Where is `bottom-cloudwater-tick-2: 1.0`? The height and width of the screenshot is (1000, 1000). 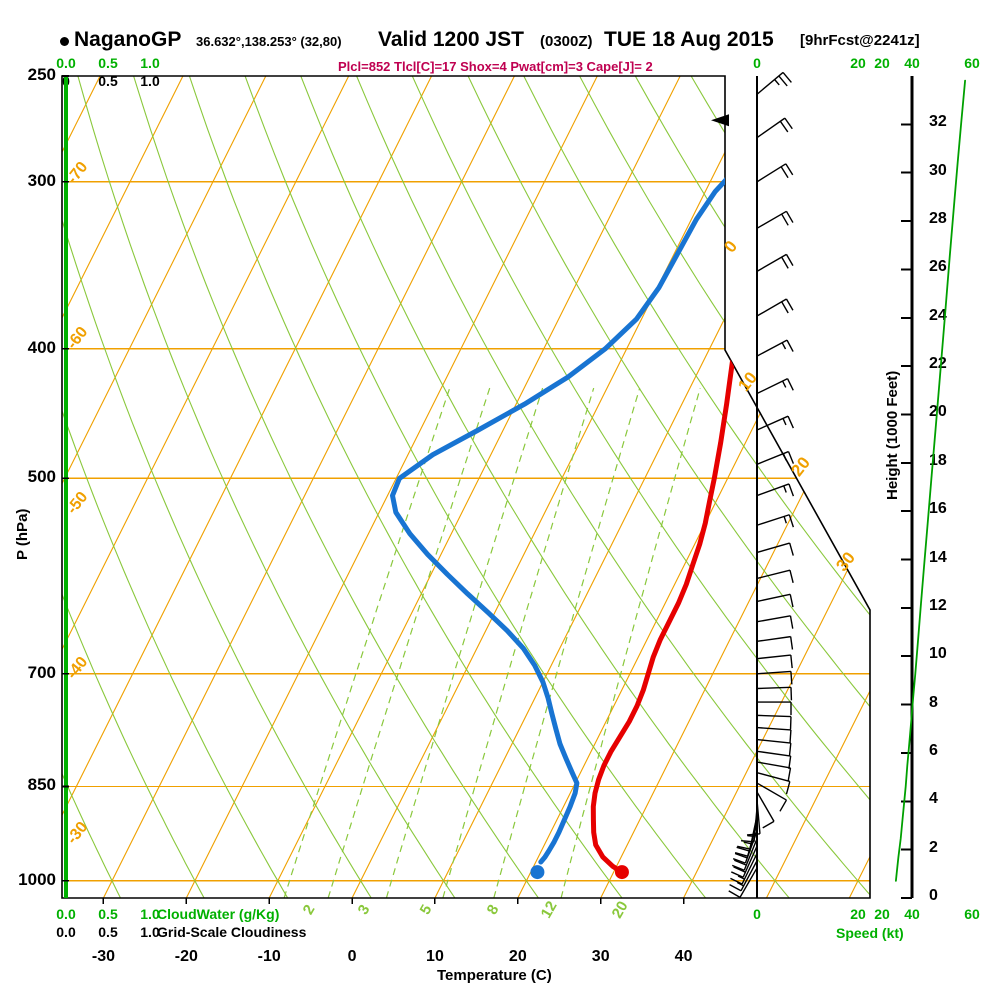
bottom-cloudwater-tick-2: 1.0 is located at coordinates (150, 914).